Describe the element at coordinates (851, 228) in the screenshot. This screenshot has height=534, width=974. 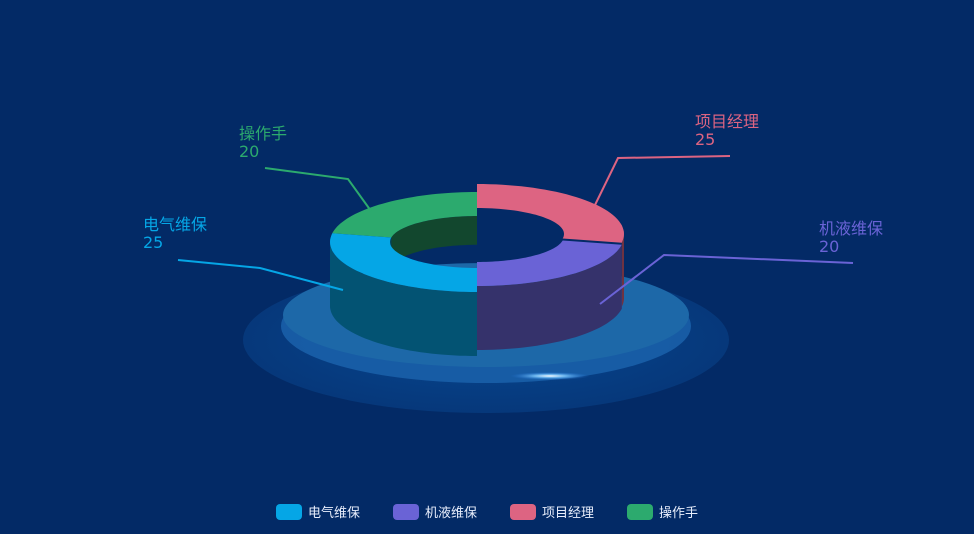
I see `slice-label-name-1: 机液维保` at that location.